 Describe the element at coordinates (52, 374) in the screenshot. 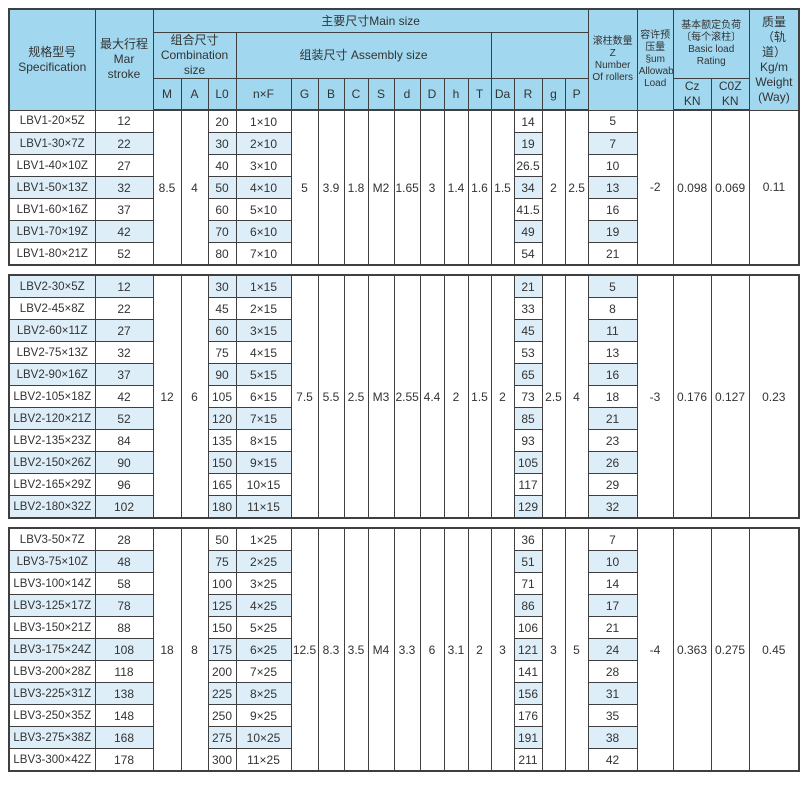

I see `spec-cell: LBV2-90×16Z` at that location.